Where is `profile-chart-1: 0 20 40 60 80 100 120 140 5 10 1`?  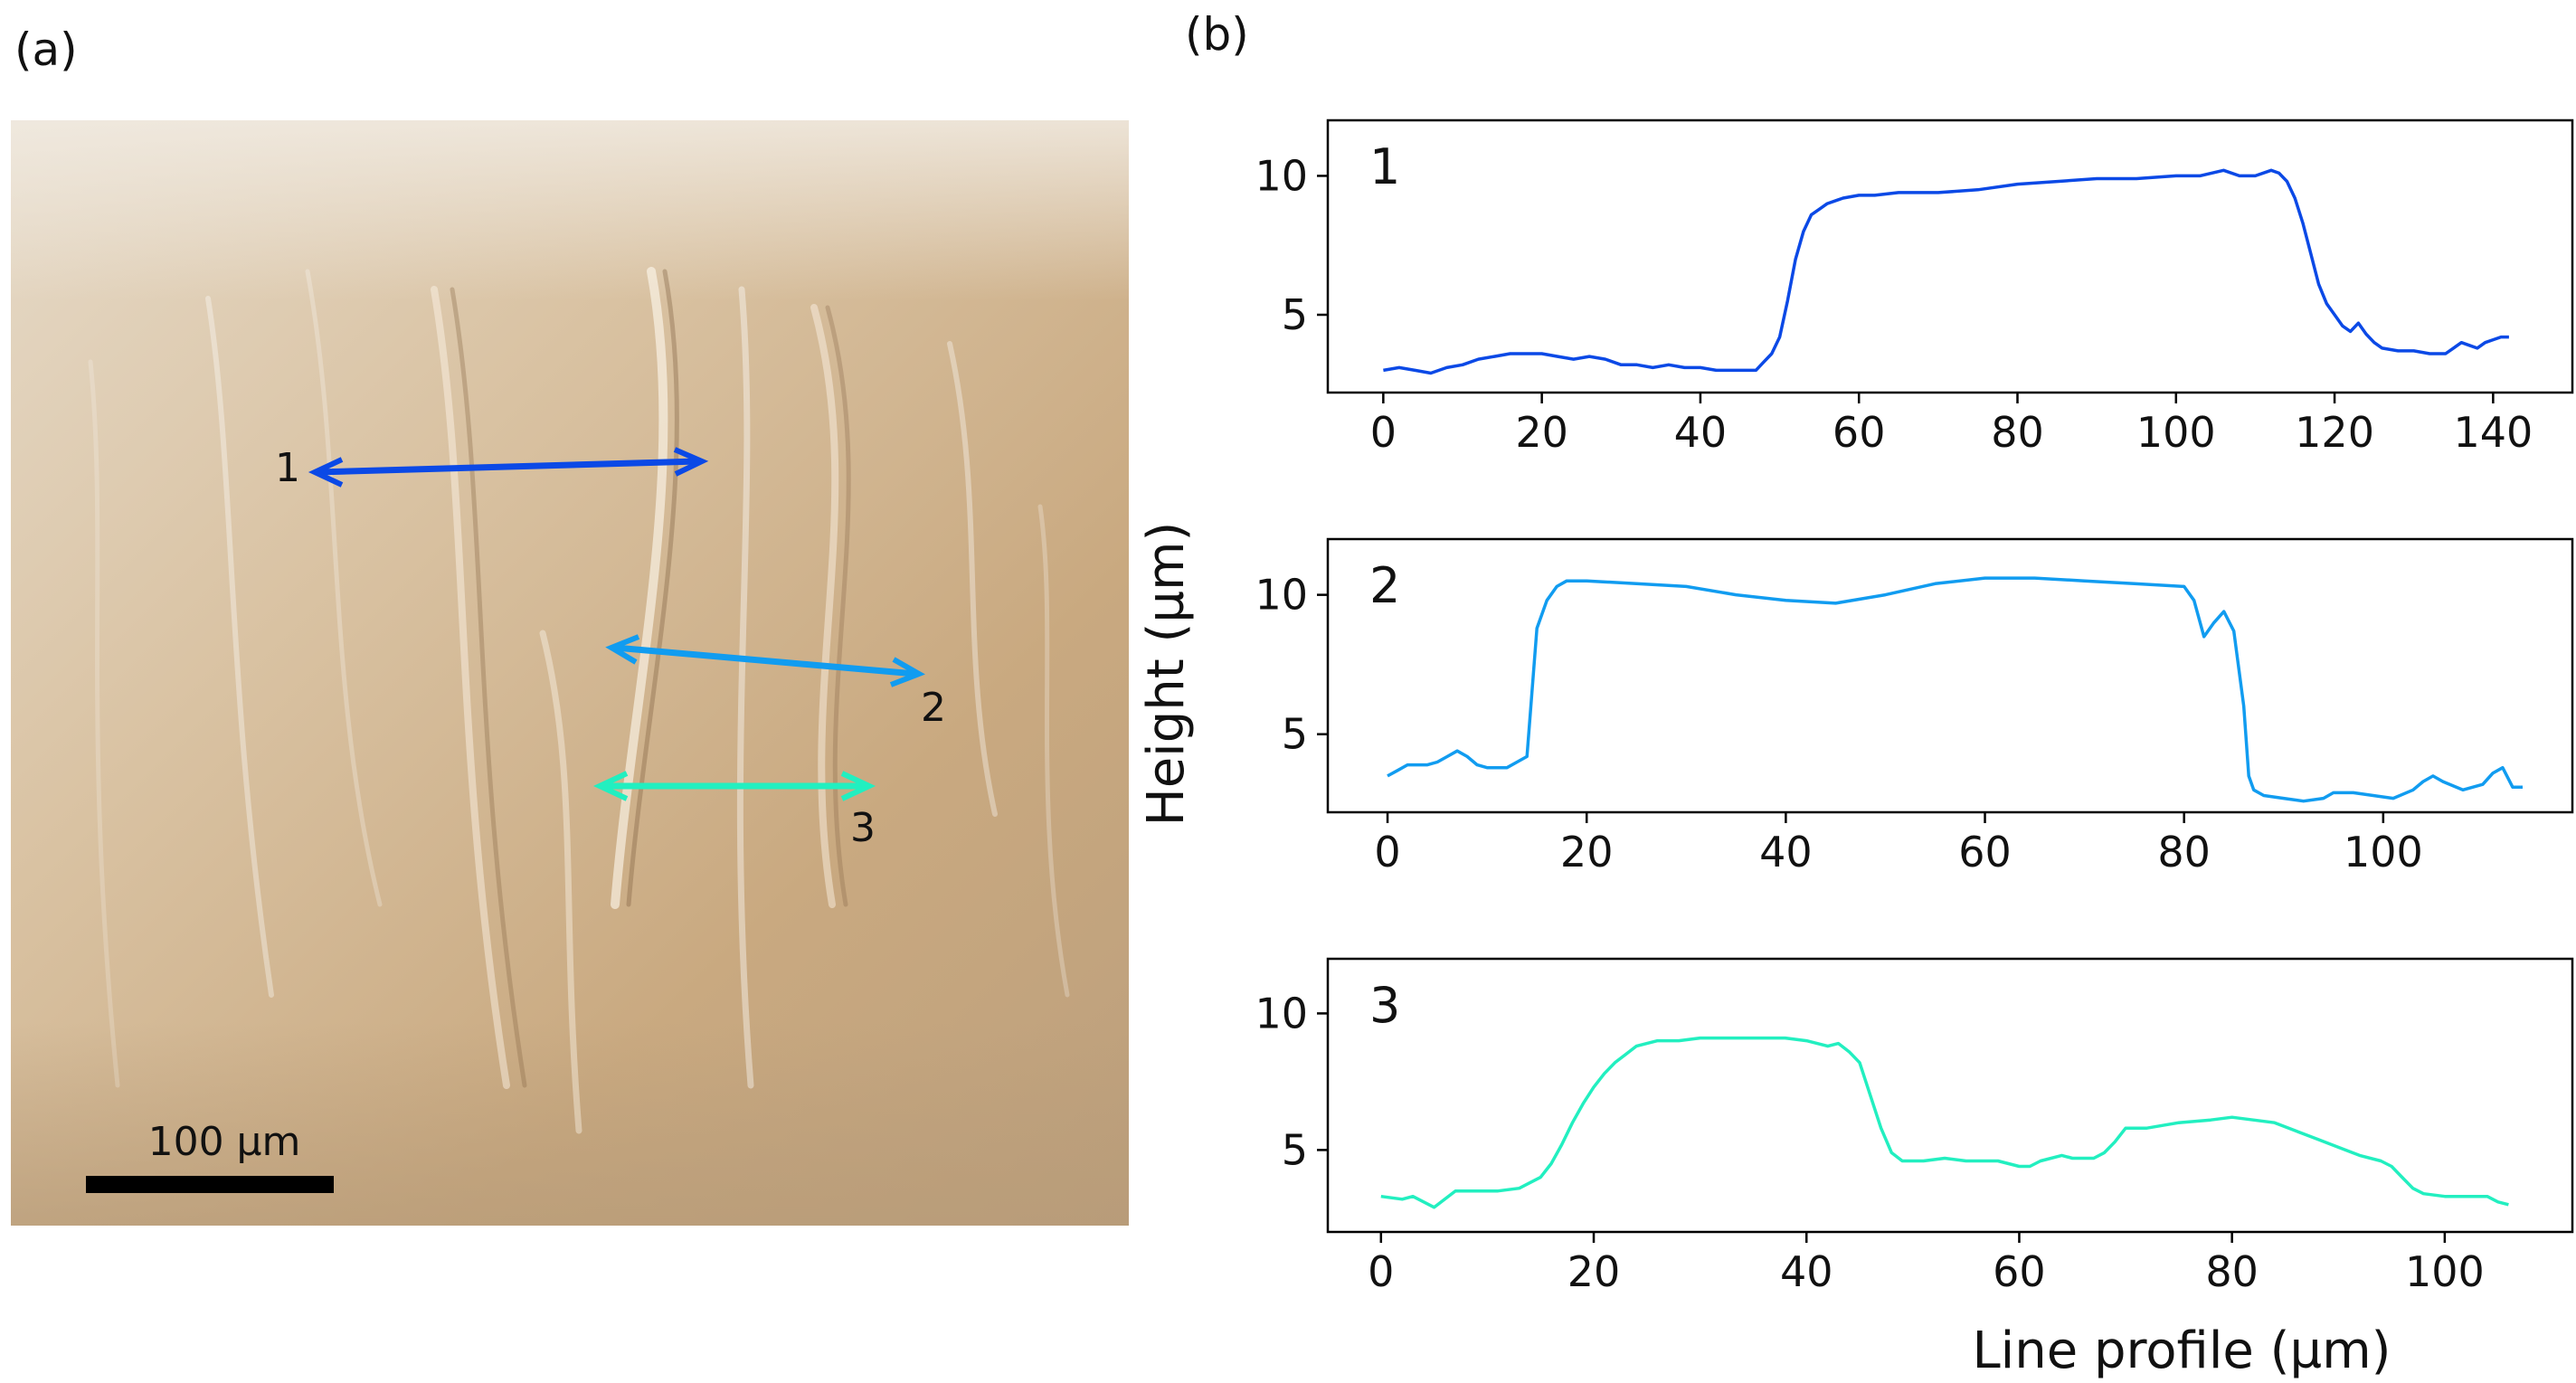
profile-chart-1: 0 20 40 60 80 100 120 140 5 10 1 is located at coordinates (1914, 287).